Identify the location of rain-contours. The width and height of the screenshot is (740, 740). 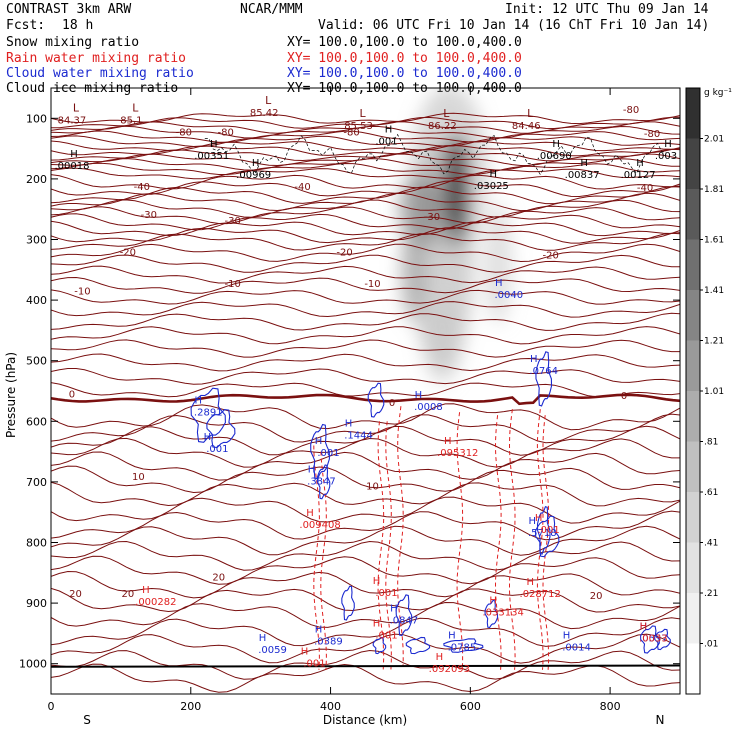
(431, 538).